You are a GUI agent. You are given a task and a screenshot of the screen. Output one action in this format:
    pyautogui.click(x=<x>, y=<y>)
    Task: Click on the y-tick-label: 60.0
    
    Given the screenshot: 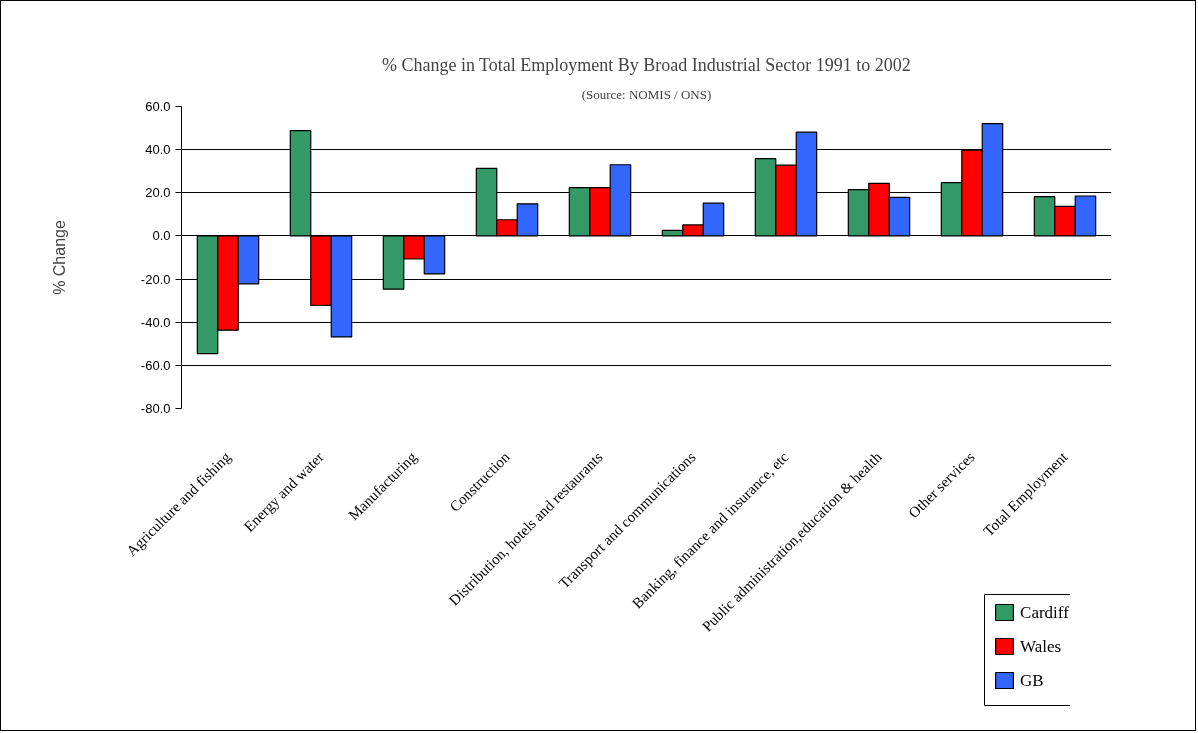 What is the action you would take?
    pyautogui.click(x=158, y=106)
    